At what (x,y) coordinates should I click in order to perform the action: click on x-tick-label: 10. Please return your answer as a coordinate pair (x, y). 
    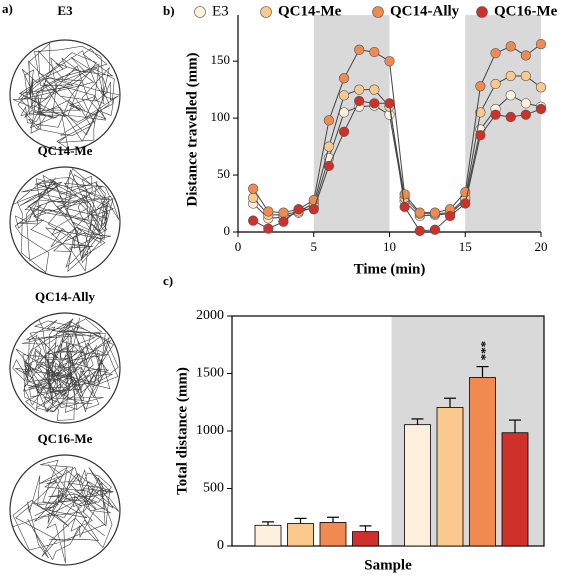
    Looking at the image, I should click on (389, 246).